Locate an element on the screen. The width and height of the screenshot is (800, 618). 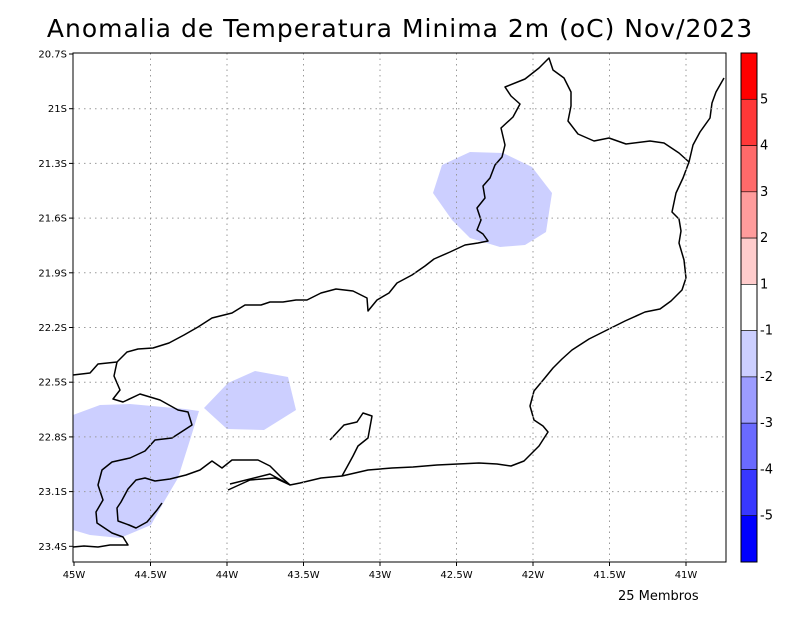
lat-tick-label: 23.1S is located at coordinates (52, 492).